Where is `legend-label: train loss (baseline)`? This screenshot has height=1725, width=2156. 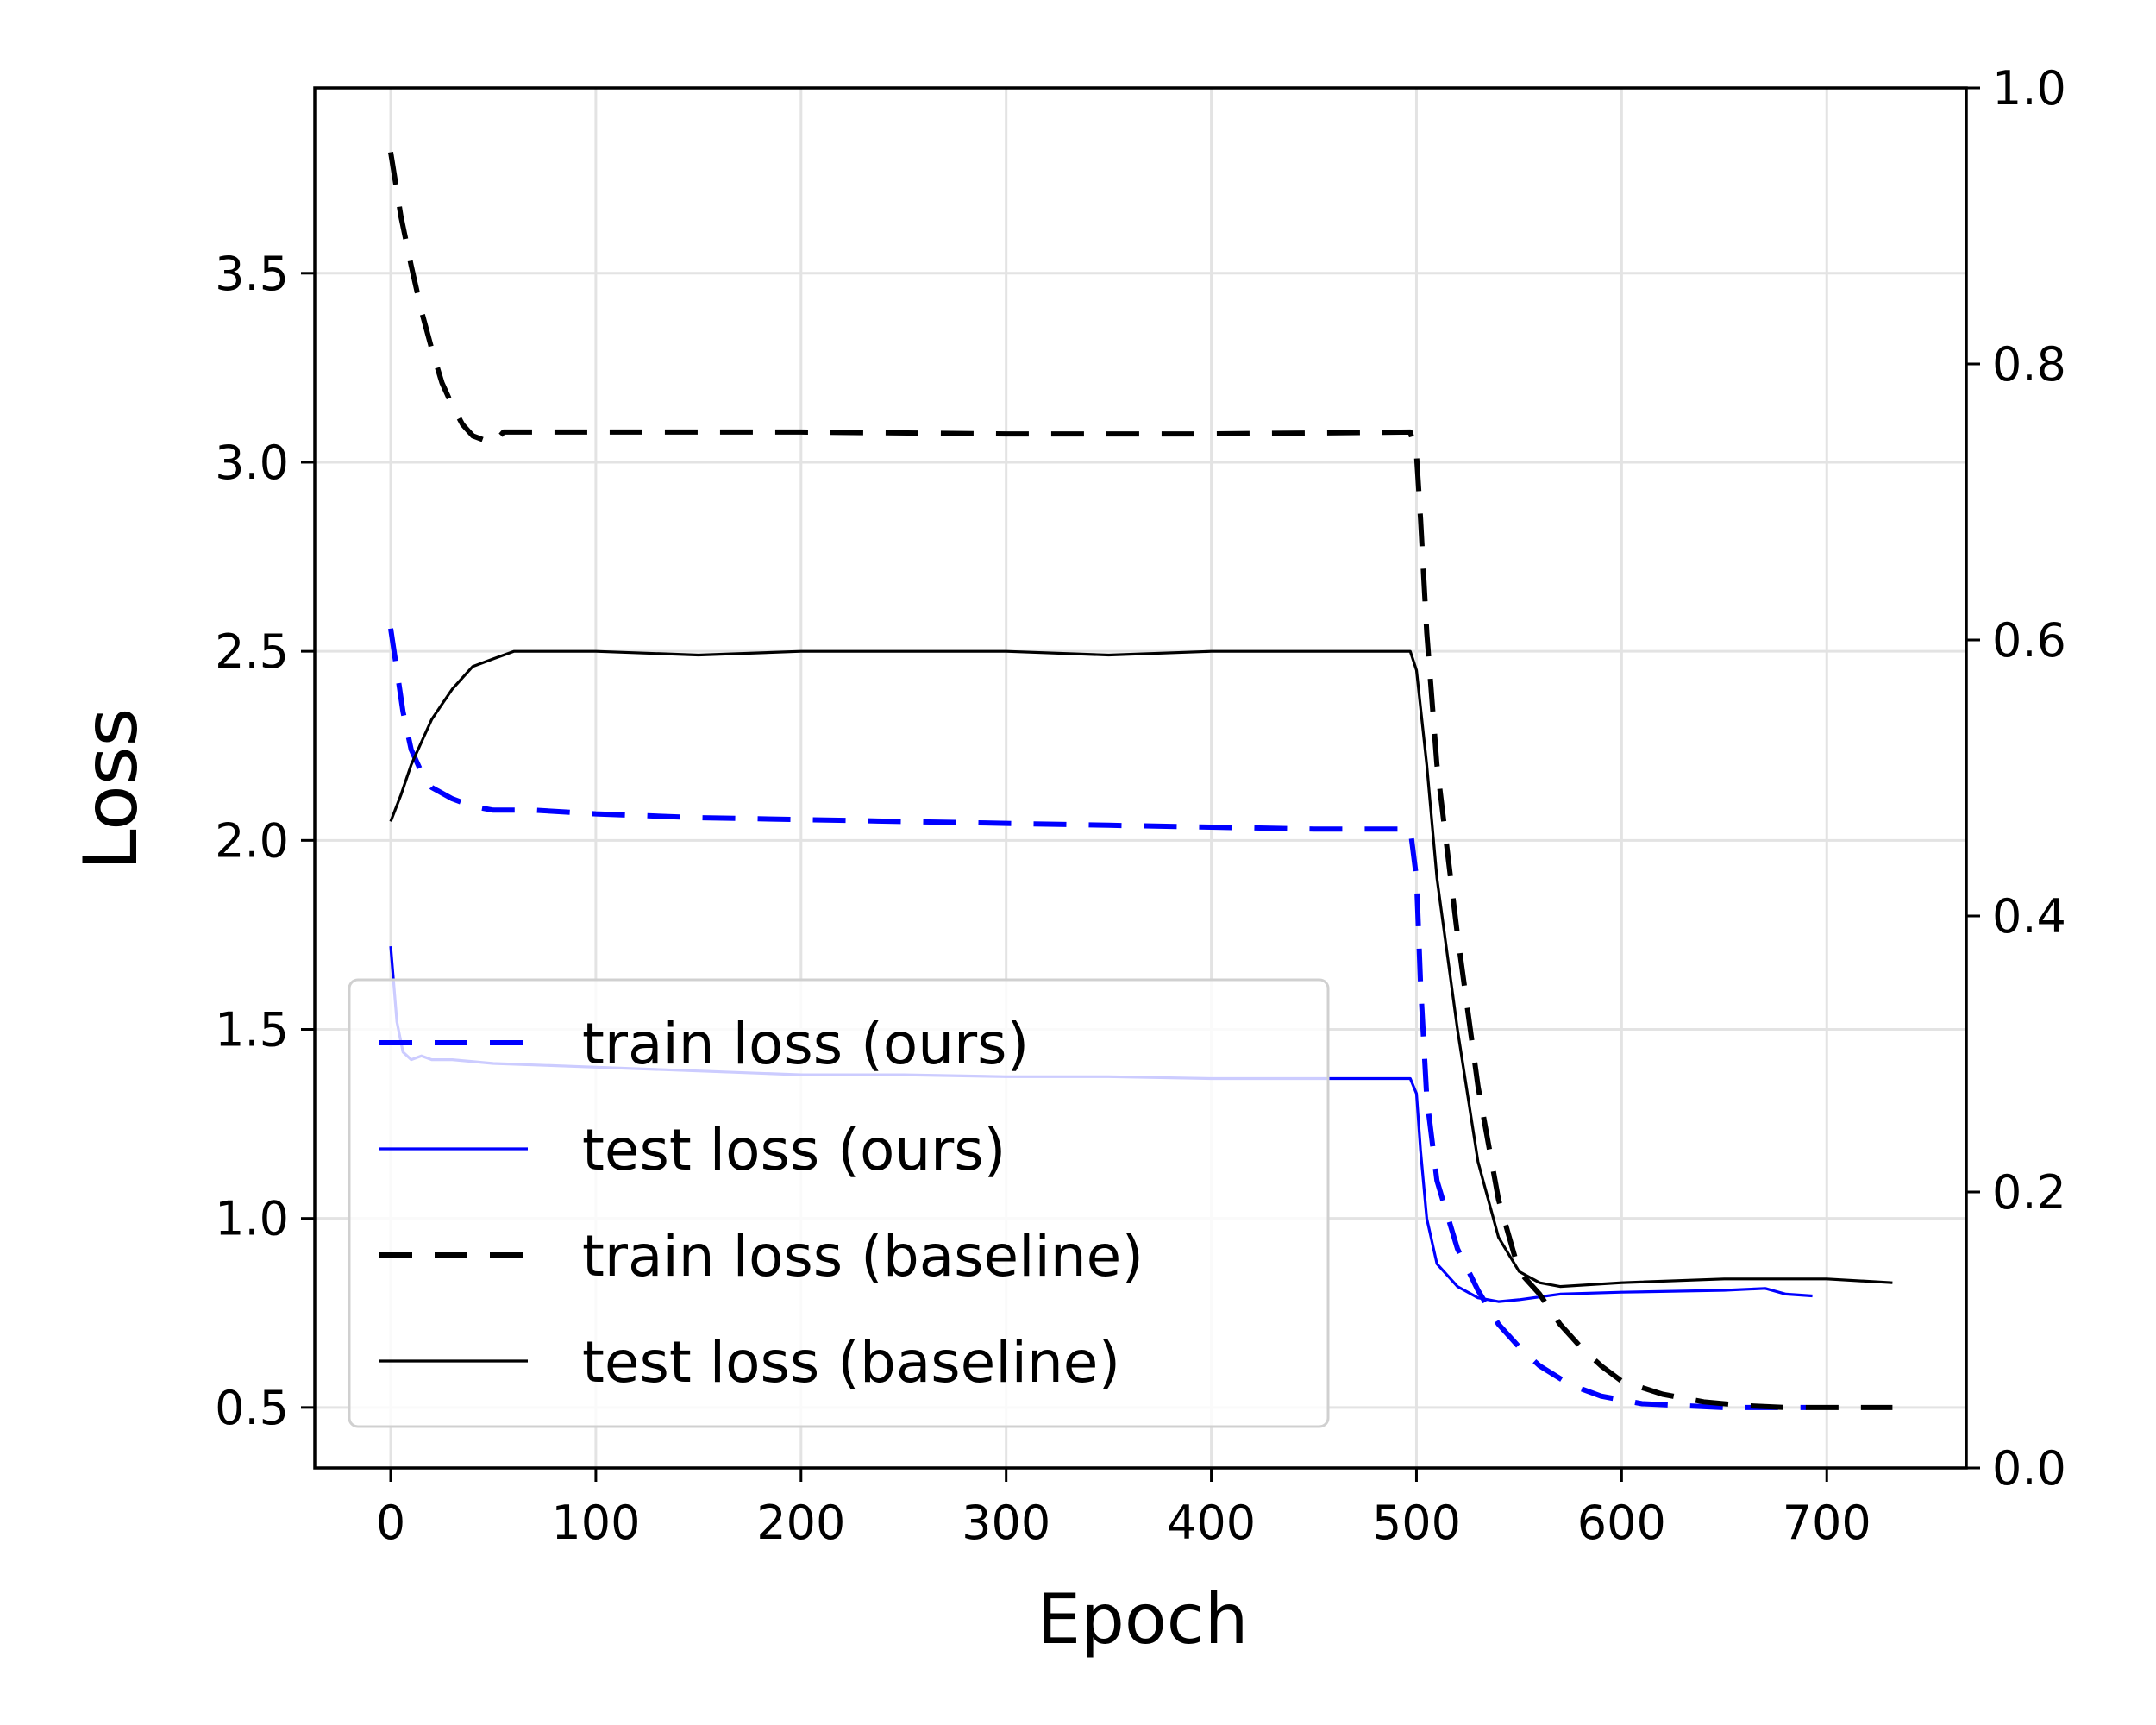 legend-label: train loss (baseline) is located at coordinates (863, 1256).